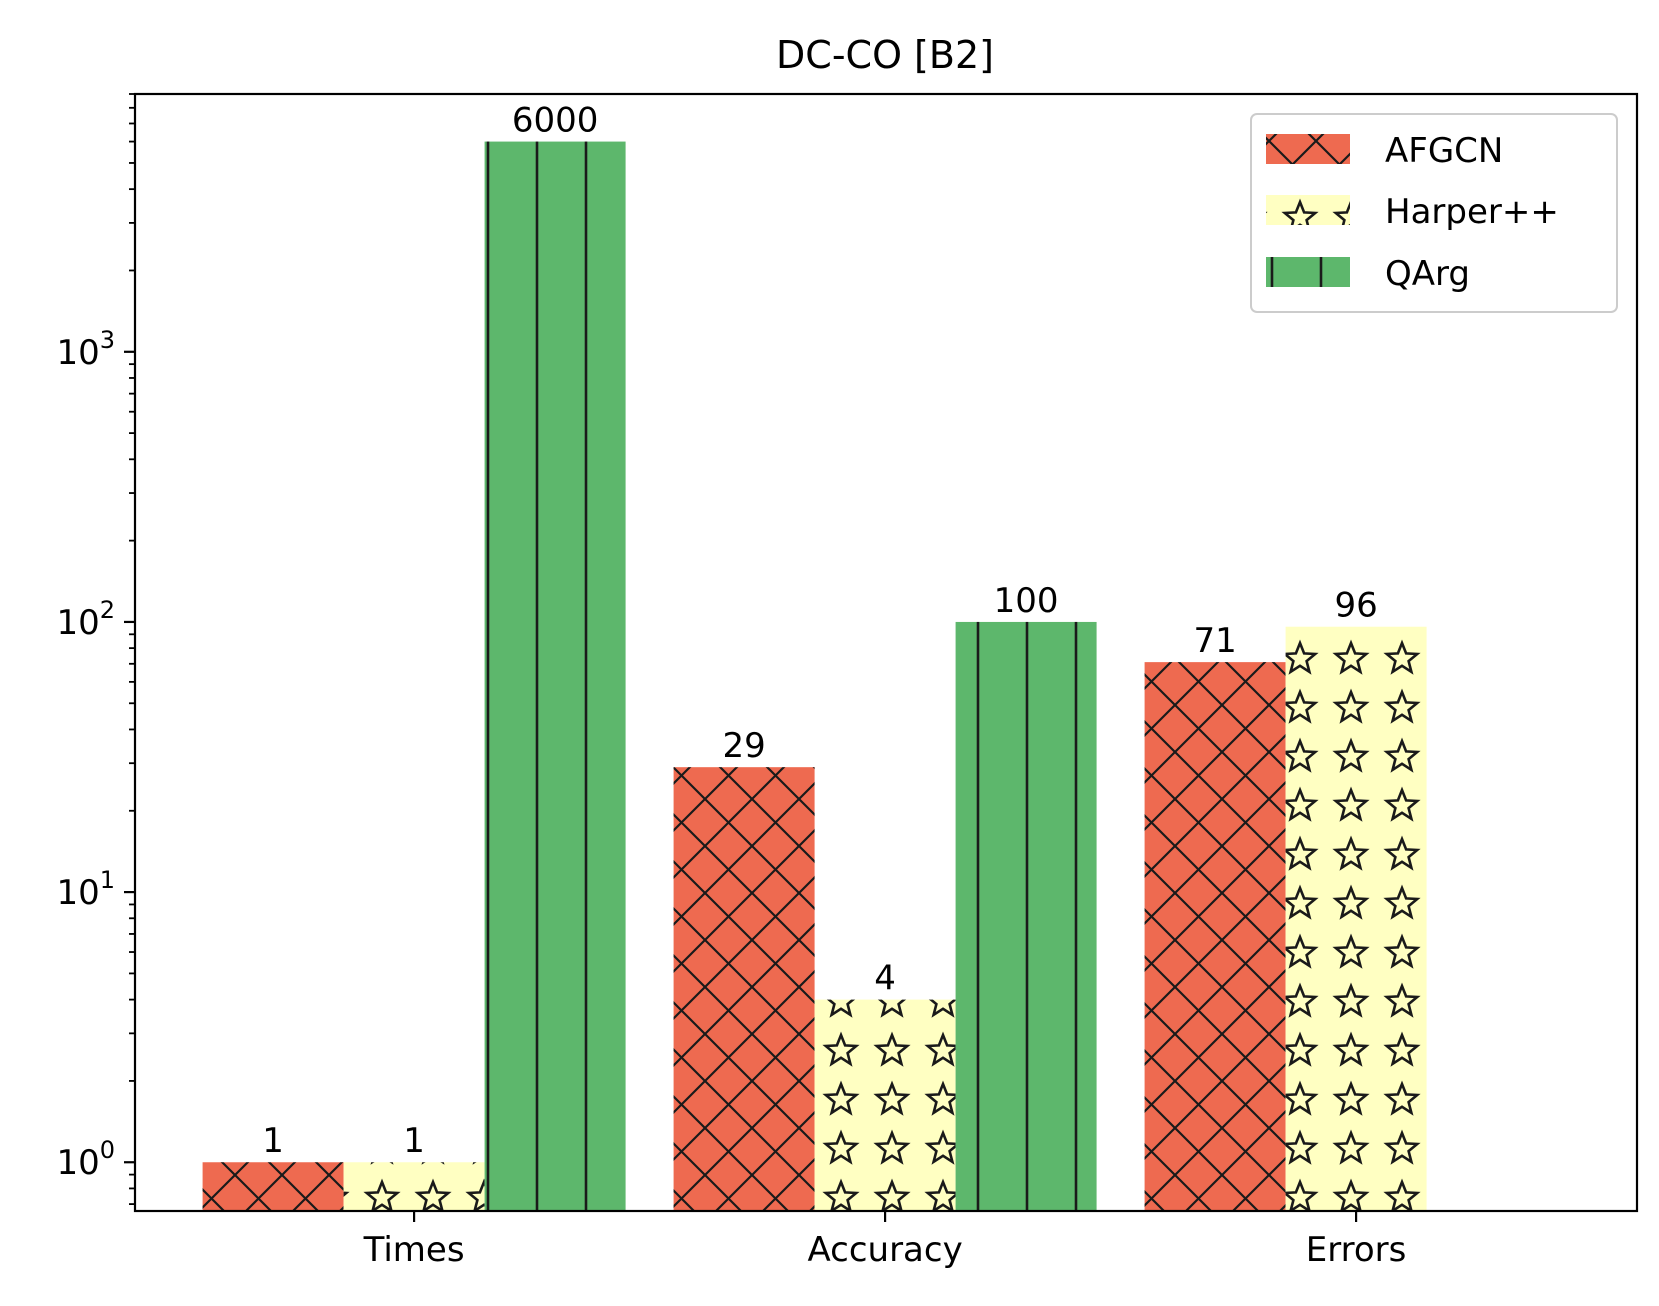 The width and height of the screenshot is (1659, 1306). Describe the element at coordinates (414, 1141) in the screenshot. I see `bar-label-harper-times: 1` at that location.